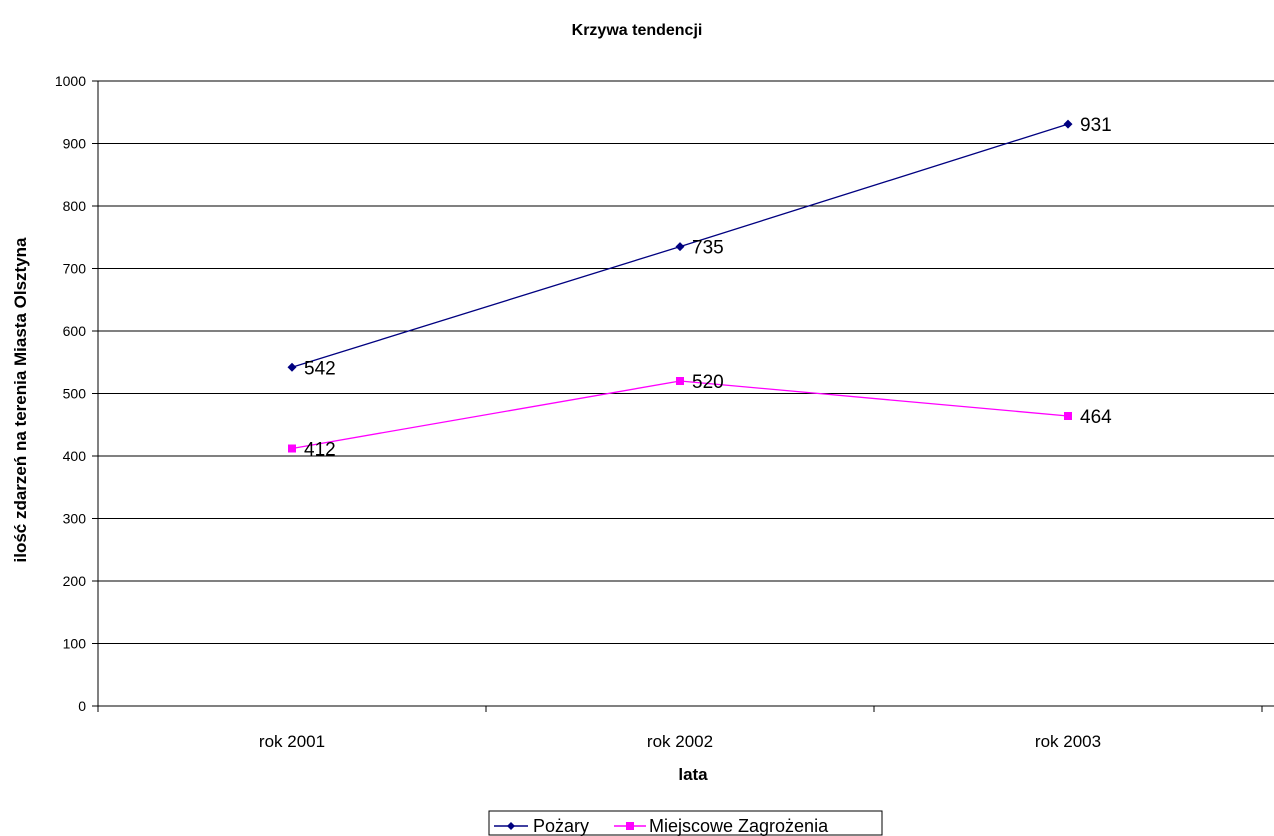 The image size is (1274, 836). What do you see at coordinates (75, 269) in the screenshot?
I see `y-tick-label: 700` at bounding box center [75, 269].